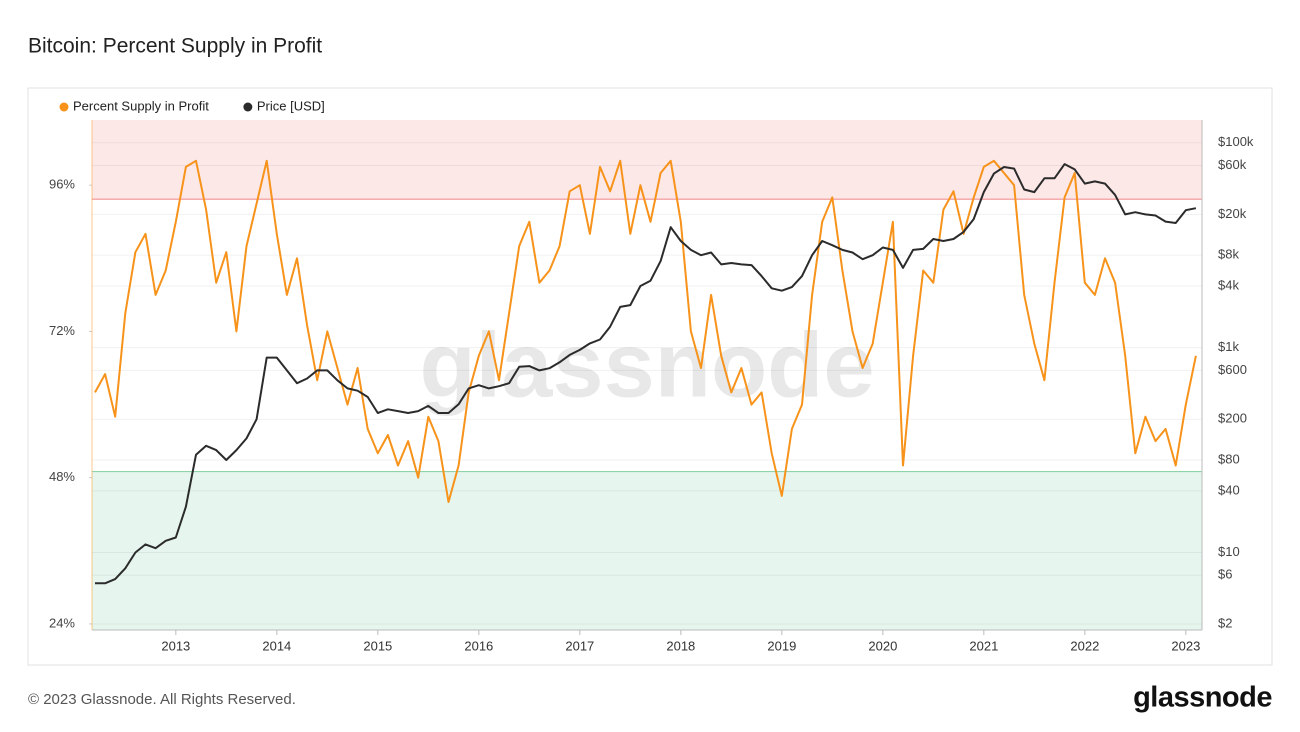 Image resolution: width=1300 pixels, height=732 pixels. I want to click on footer: © 2023 Glassnode. All Rights Reserved., so click(162, 699).